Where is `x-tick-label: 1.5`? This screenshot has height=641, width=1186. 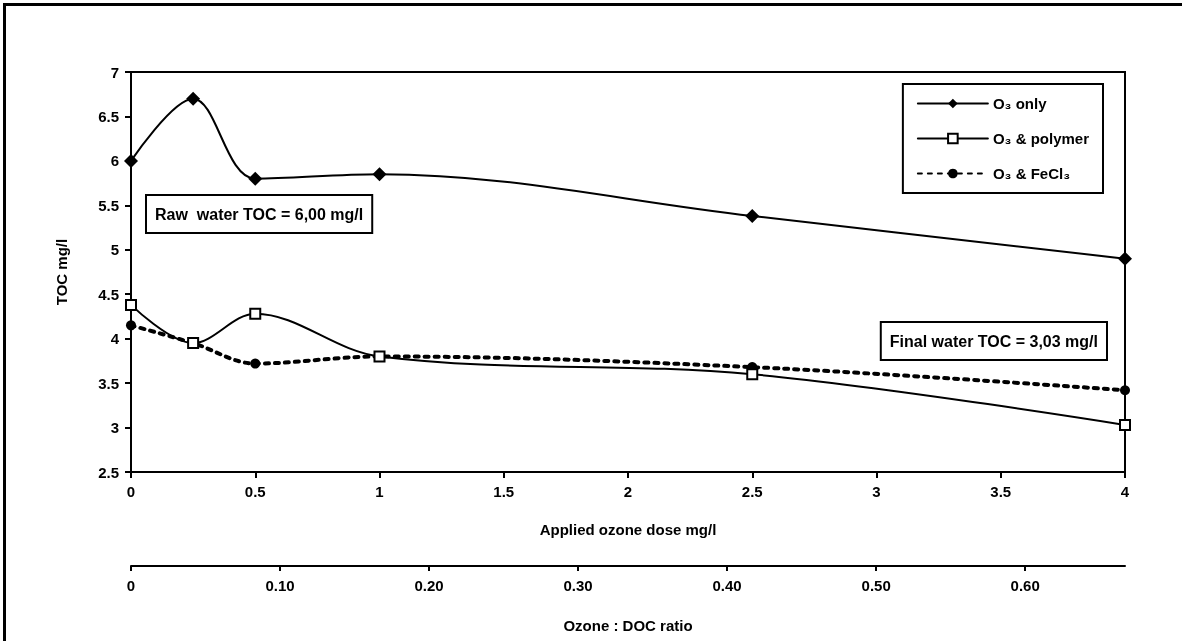 x-tick-label: 1.5 is located at coordinates (504, 491).